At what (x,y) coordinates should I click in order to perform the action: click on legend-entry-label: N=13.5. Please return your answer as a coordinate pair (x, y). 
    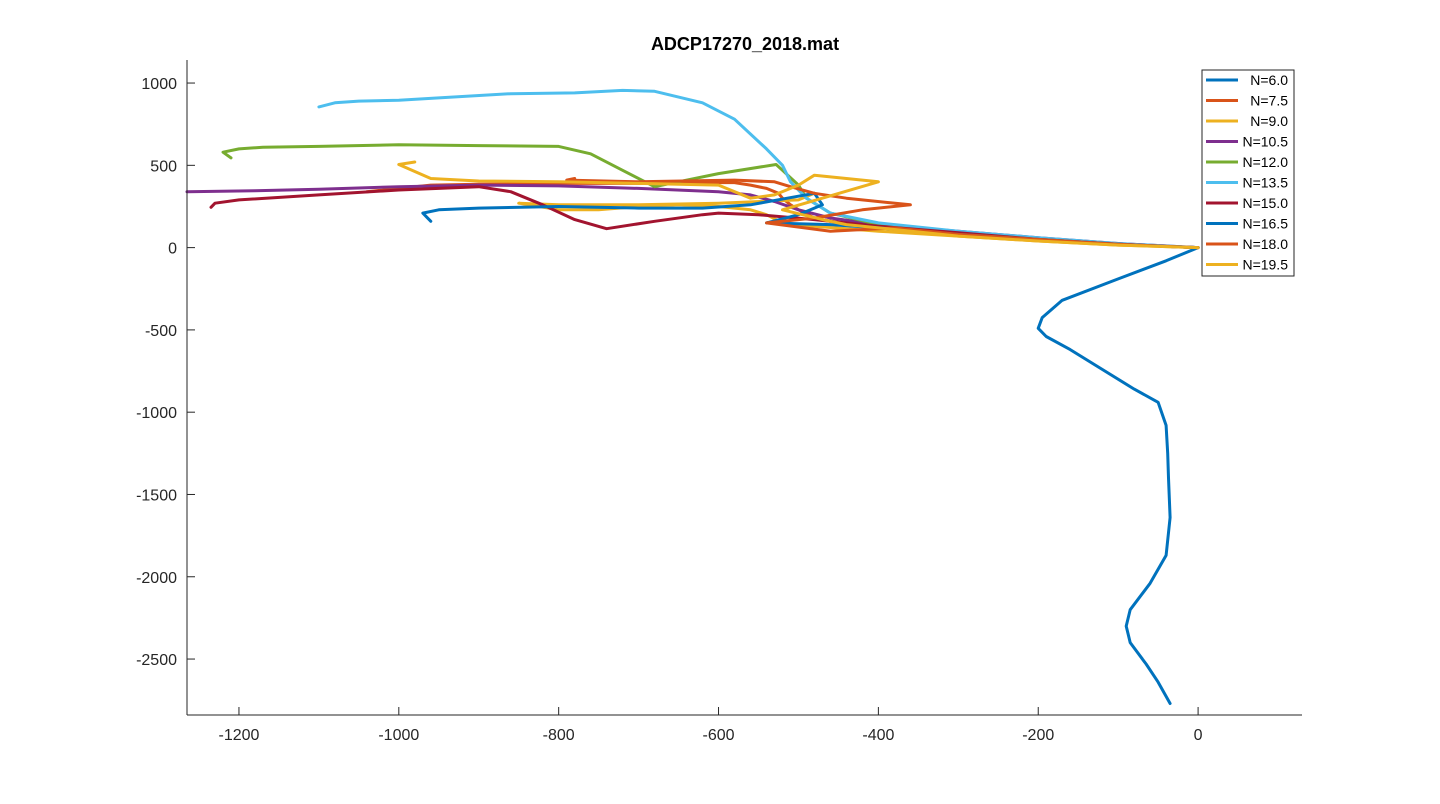
    Looking at the image, I should click on (1265, 183).